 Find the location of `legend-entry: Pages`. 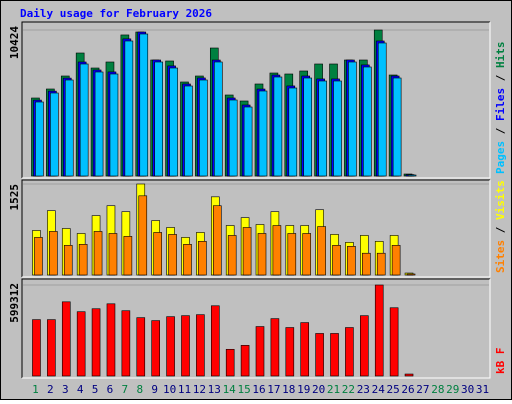

legend-entry: Pages is located at coordinates (500, 157).